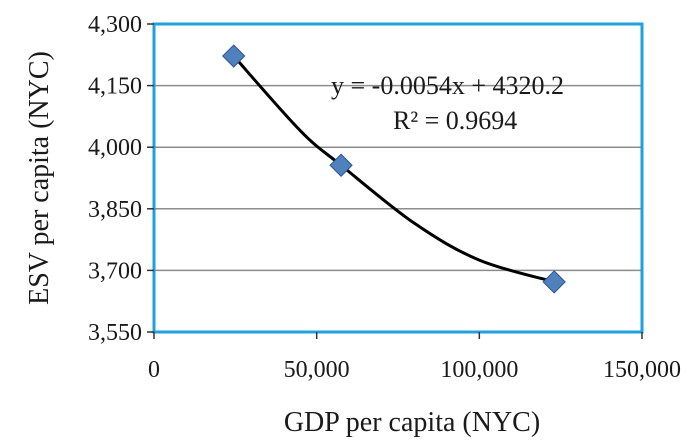 Image resolution: width=699 pixels, height=441 pixels. What do you see at coordinates (447, 85) in the screenshot?
I see `equation-label: y = -0.0054x + 4320.2` at bounding box center [447, 85].